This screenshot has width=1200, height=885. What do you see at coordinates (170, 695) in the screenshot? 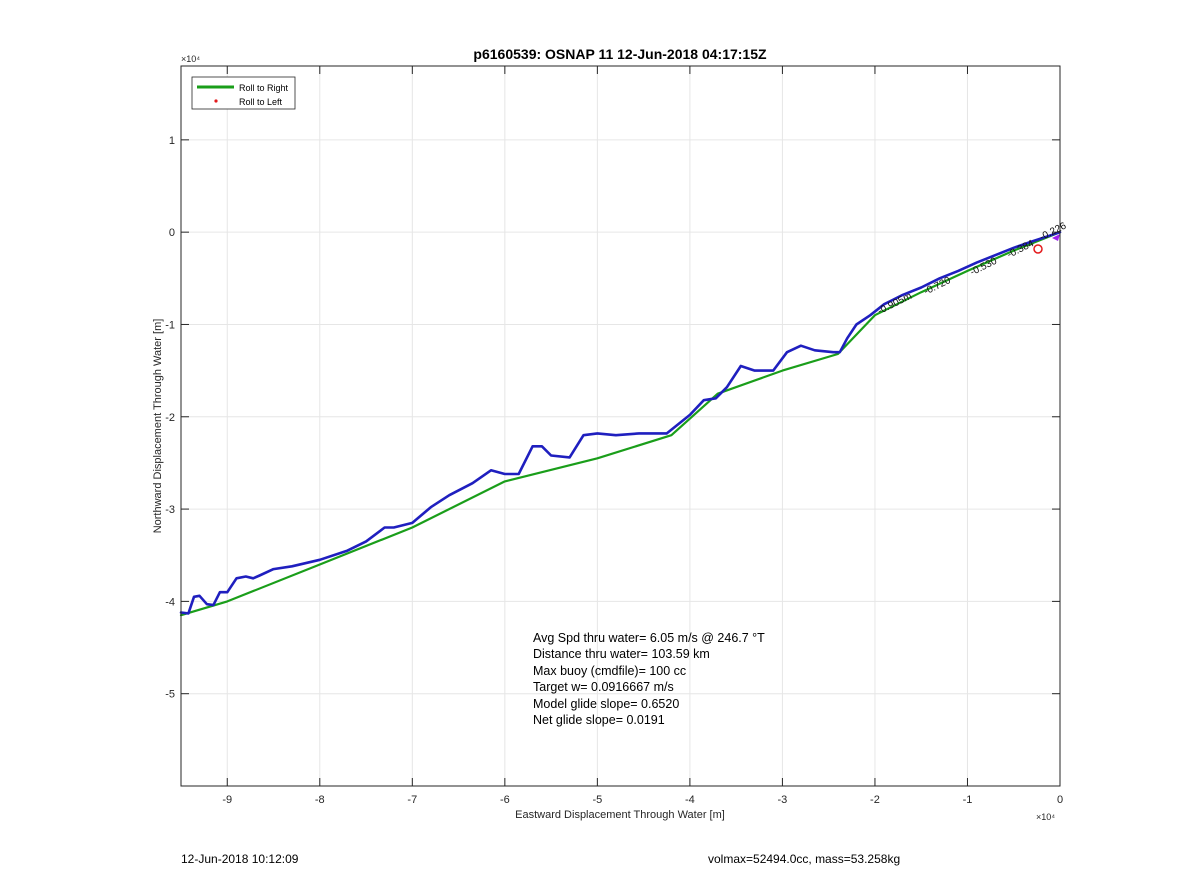
I see `y-tick-label: -5` at bounding box center [170, 695].